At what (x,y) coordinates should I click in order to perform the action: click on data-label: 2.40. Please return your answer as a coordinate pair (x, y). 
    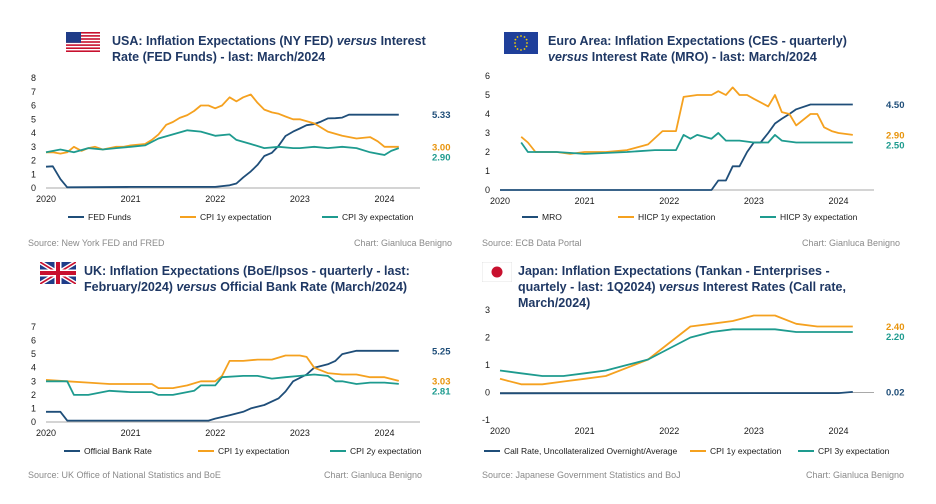
    Looking at the image, I should click on (895, 327).